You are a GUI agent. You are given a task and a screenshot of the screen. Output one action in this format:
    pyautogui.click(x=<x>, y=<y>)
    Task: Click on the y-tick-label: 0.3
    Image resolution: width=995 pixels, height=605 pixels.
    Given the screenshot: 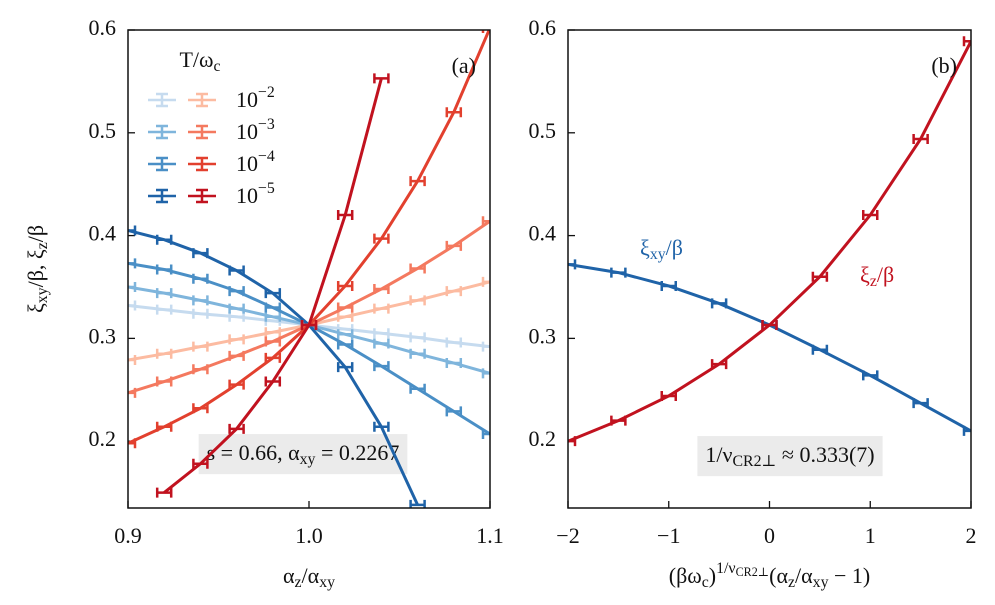 What is the action you would take?
    pyautogui.click(x=543, y=335)
    